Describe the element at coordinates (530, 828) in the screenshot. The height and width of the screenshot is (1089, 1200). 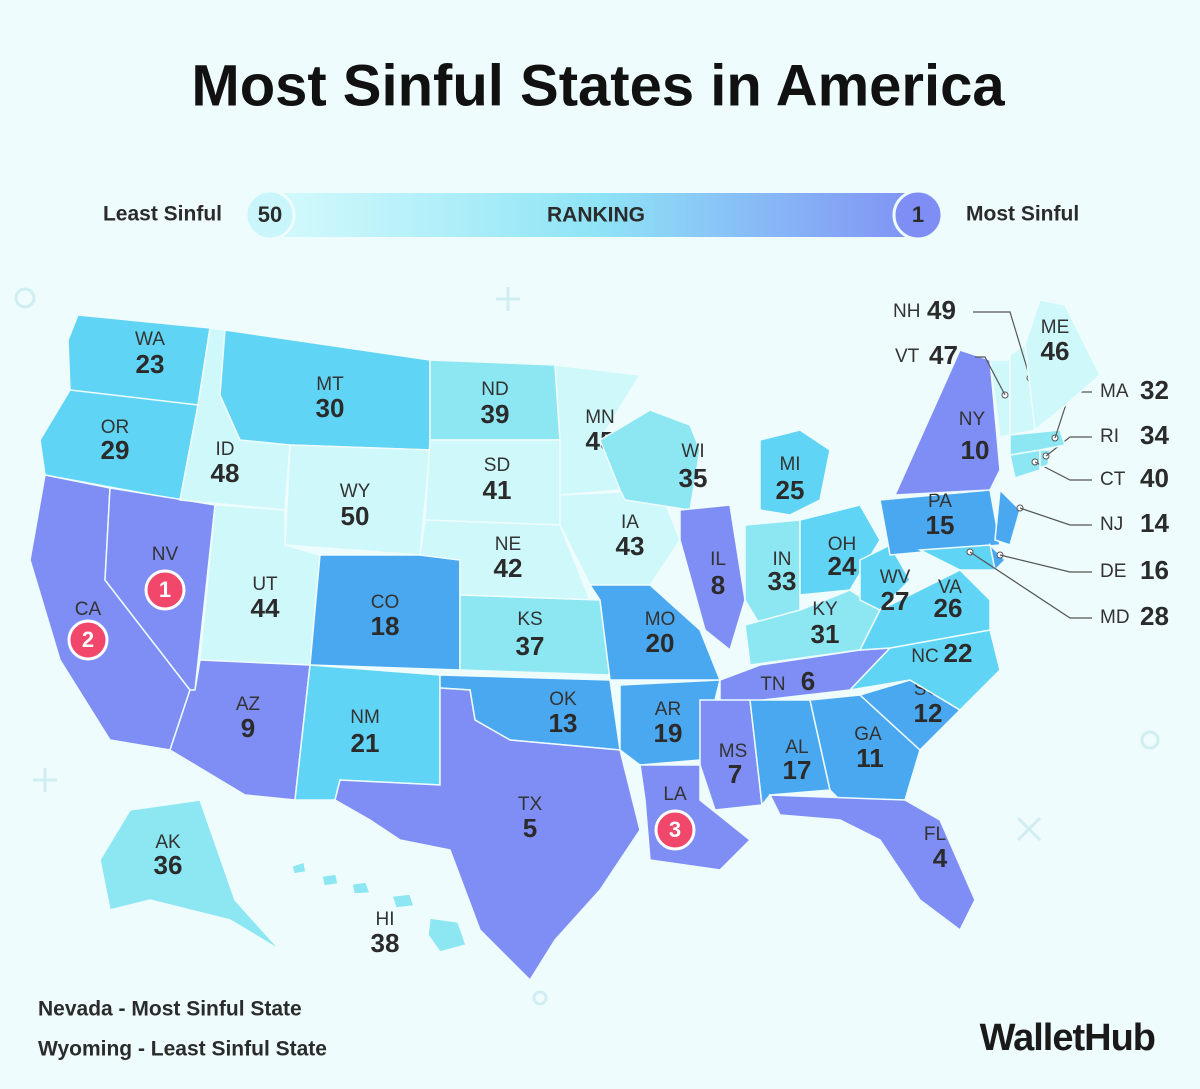
I see `state-rank: 5` at that location.